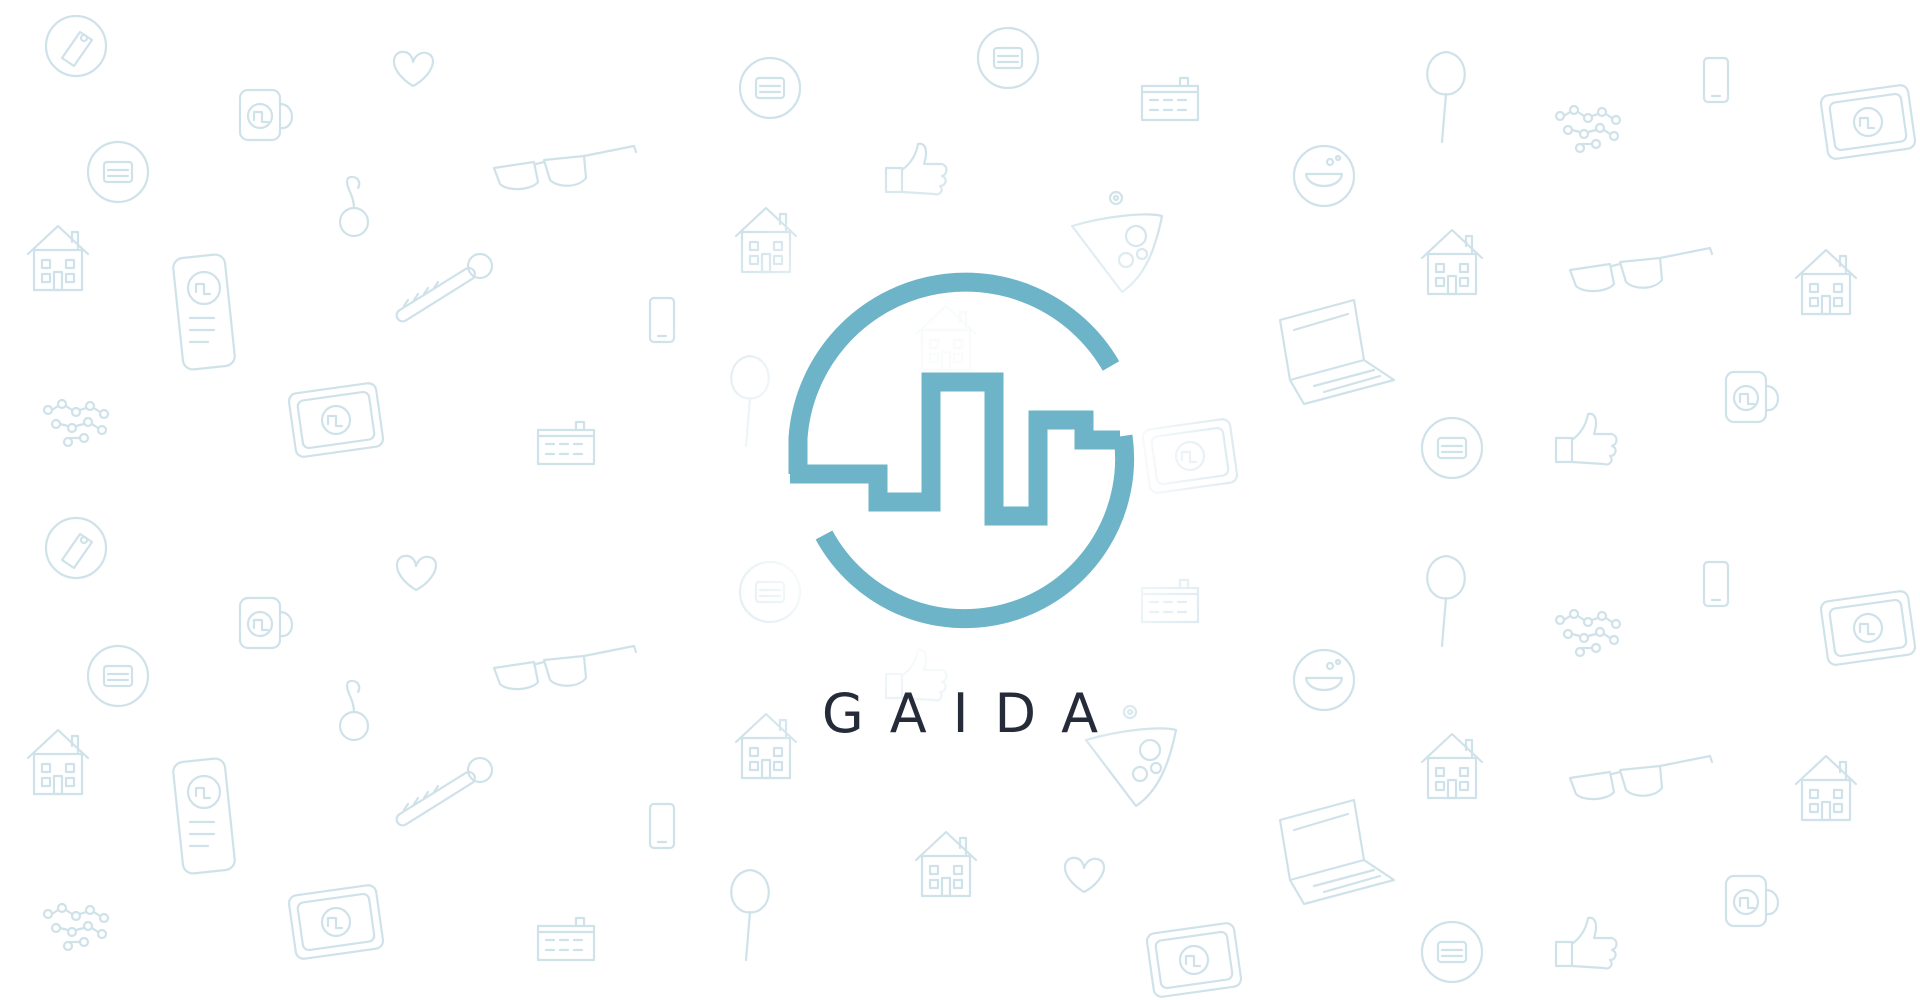  I want to click on gaida-logo-icon, so click(961, 450).